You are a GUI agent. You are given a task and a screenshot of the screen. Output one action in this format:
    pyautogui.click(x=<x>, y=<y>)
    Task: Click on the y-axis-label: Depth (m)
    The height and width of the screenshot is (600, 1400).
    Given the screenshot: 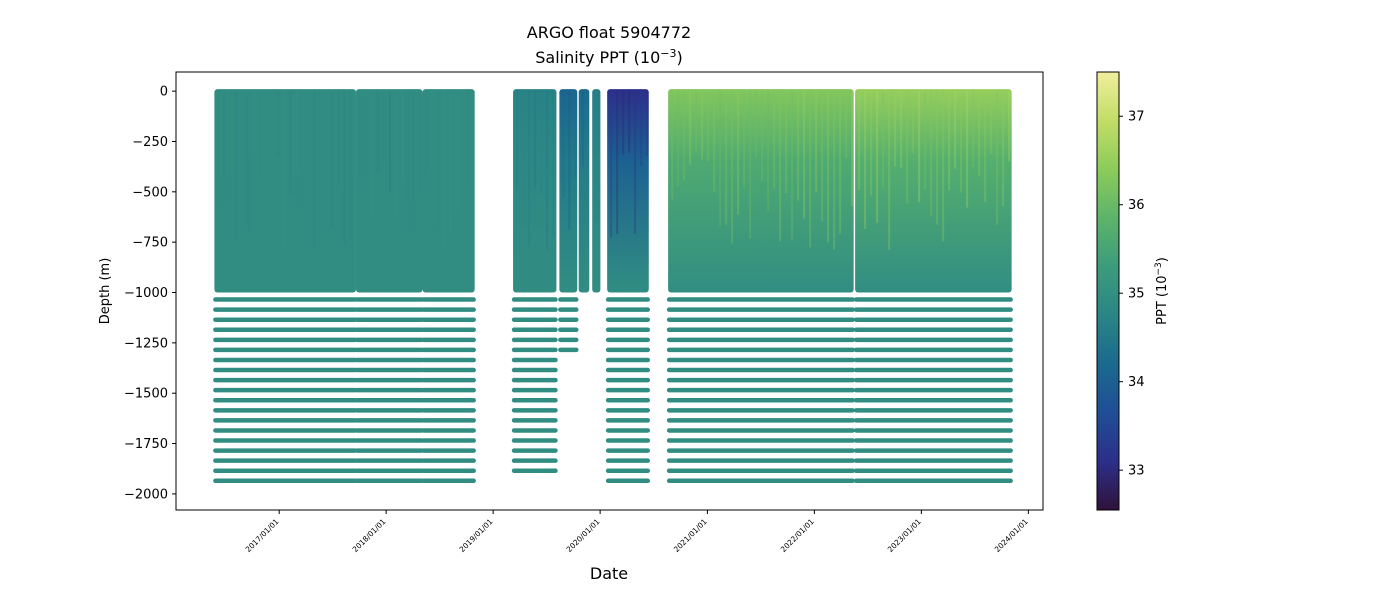 What is the action you would take?
    pyautogui.click(x=105, y=291)
    